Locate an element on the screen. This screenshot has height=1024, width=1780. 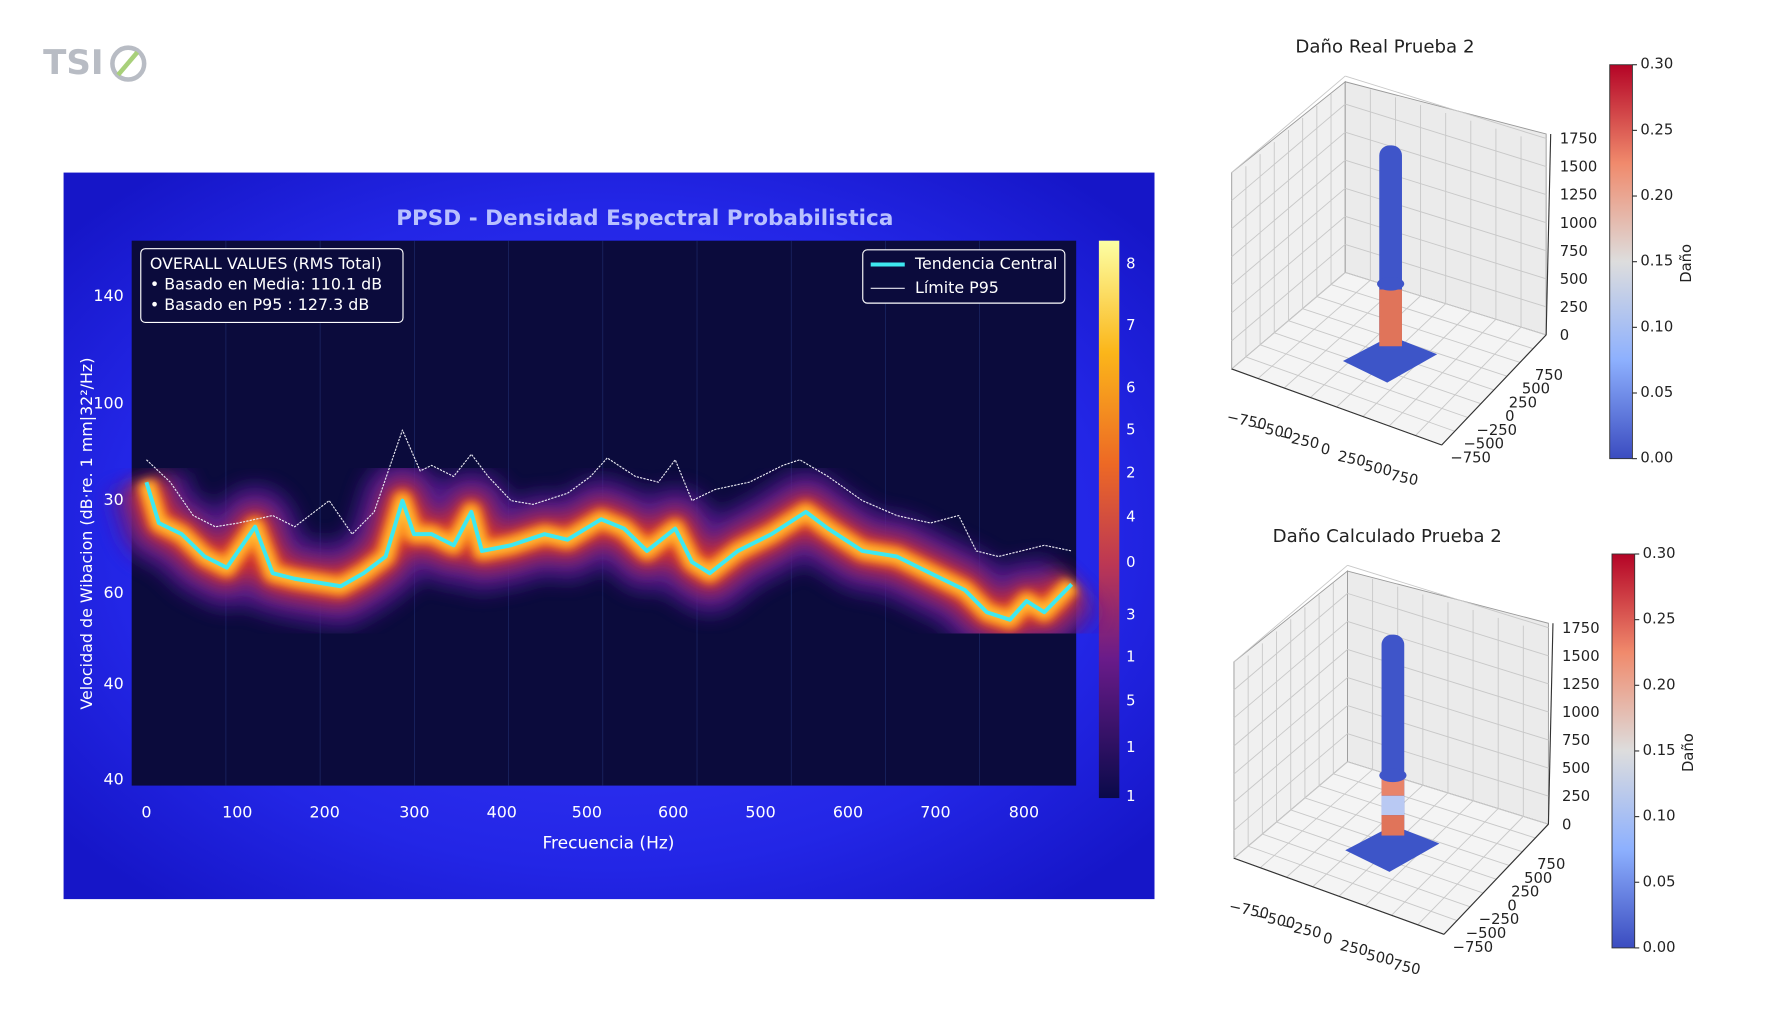
chart-title: Daño Real Prueba 2 is located at coordinates (1384, 47).